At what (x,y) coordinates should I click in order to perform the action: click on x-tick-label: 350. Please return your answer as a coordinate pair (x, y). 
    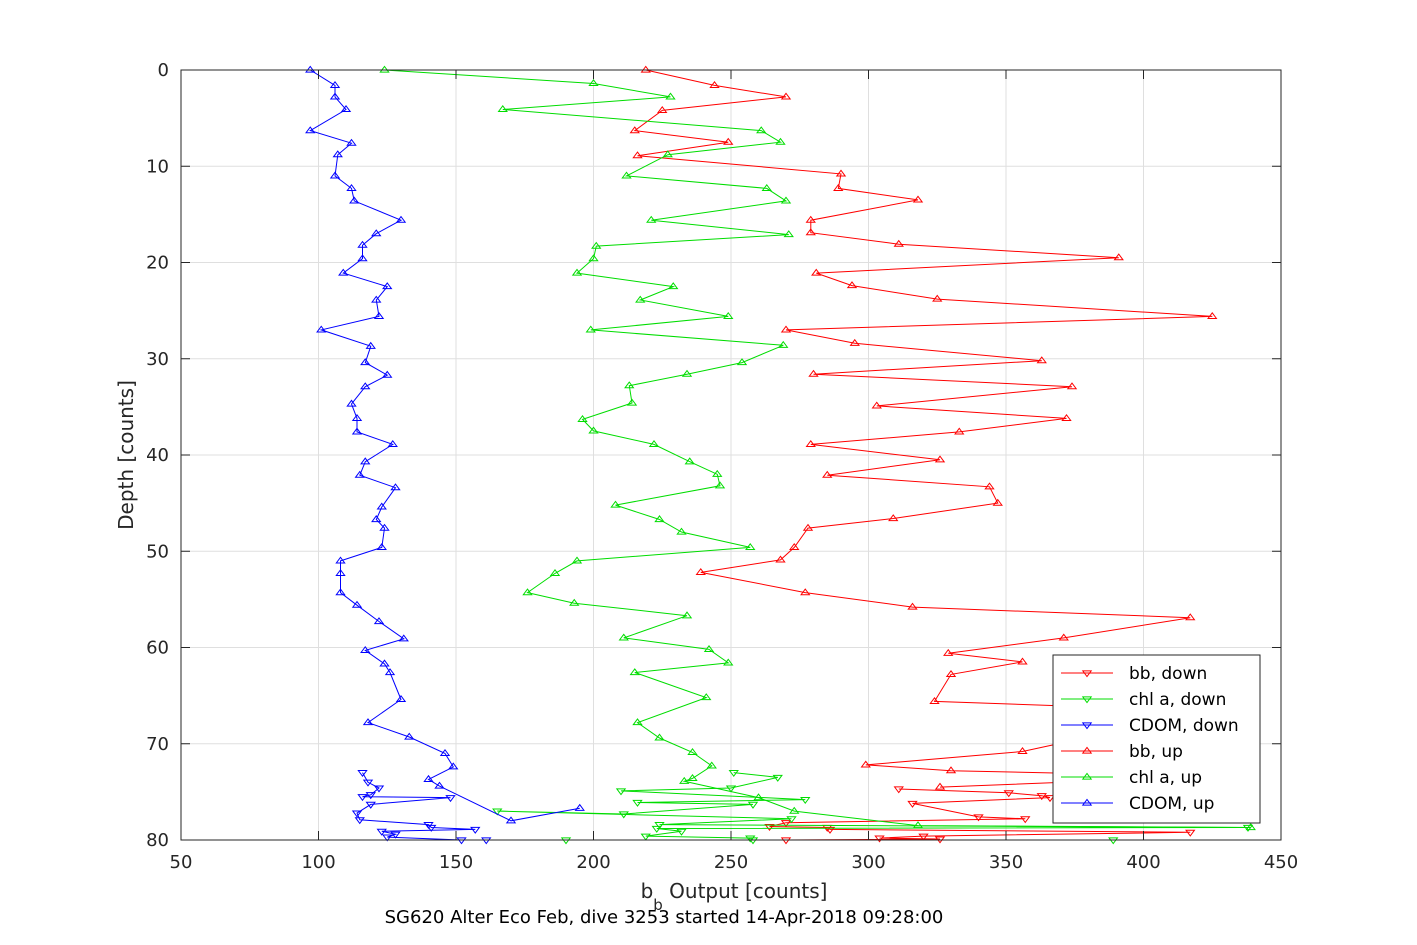
    Looking at the image, I should click on (1006, 862).